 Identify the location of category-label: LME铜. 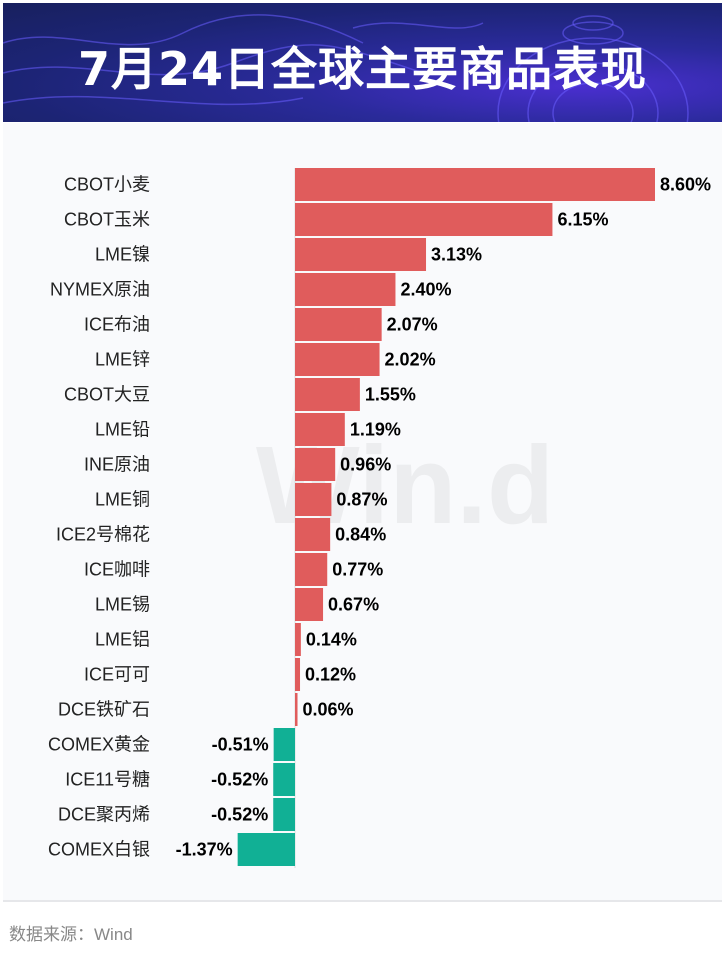
(122, 500).